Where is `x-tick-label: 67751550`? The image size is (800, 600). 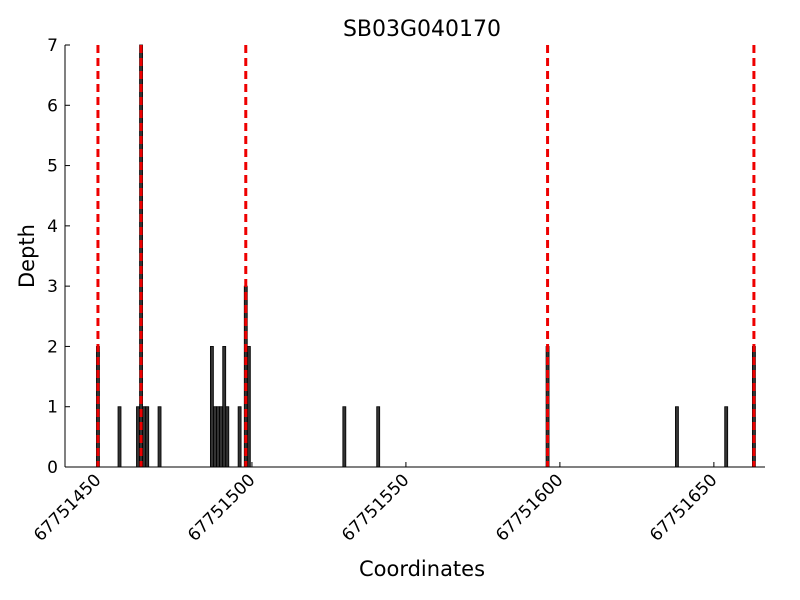 x-tick-label: 67751550 is located at coordinates (375, 507).